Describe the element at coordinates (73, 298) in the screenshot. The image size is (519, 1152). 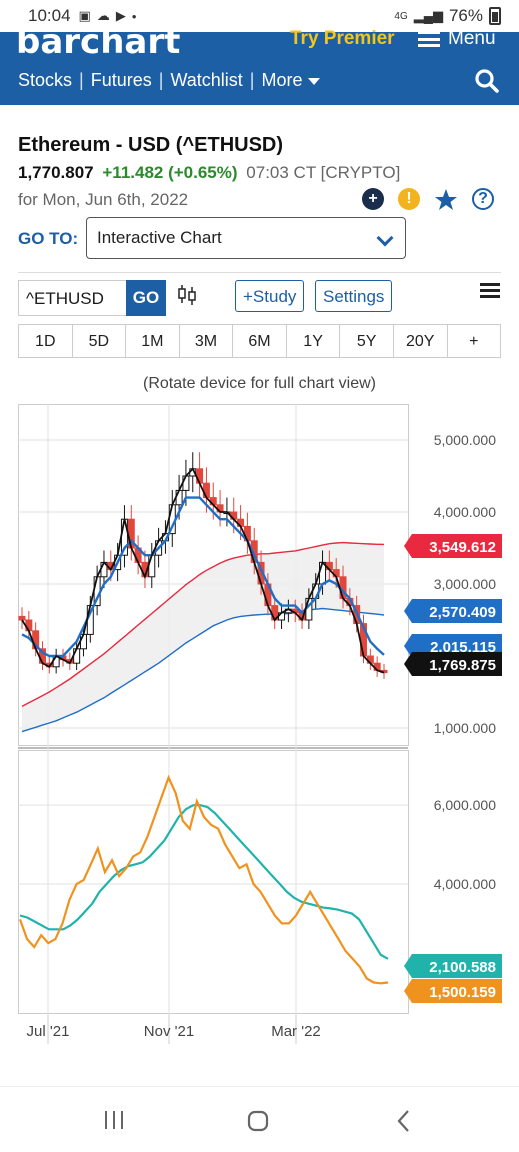
I see `symbol-input: ^ETHUSD` at that location.